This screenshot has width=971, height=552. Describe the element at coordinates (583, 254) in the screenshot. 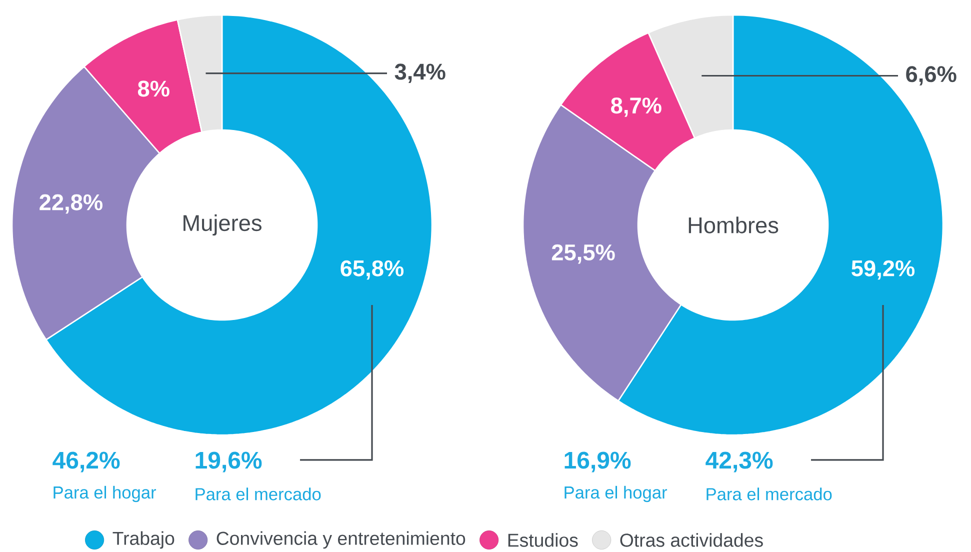

I see `data-label: 25,5%` at that location.